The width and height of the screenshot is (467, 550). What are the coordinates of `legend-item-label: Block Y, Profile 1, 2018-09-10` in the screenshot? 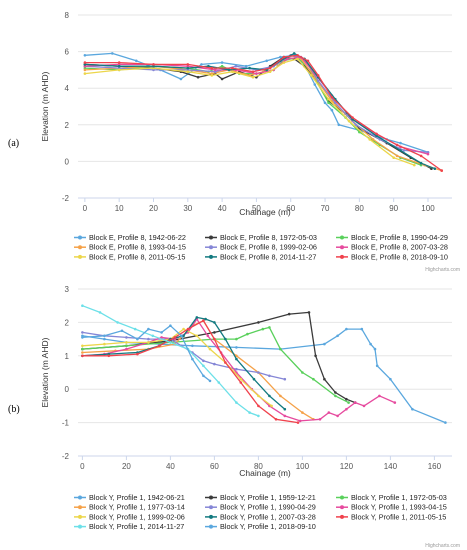 It's located at (268, 526).